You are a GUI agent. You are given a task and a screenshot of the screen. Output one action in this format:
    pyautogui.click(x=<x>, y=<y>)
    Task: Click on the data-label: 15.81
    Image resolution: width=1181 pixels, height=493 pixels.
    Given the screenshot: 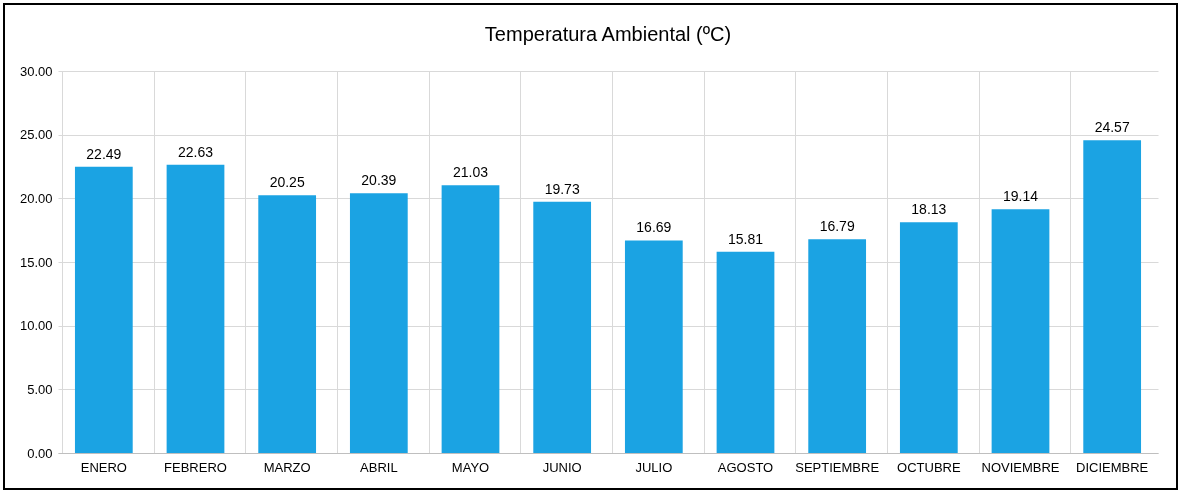 What is the action you would take?
    pyautogui.click(x=745, y=238)
    